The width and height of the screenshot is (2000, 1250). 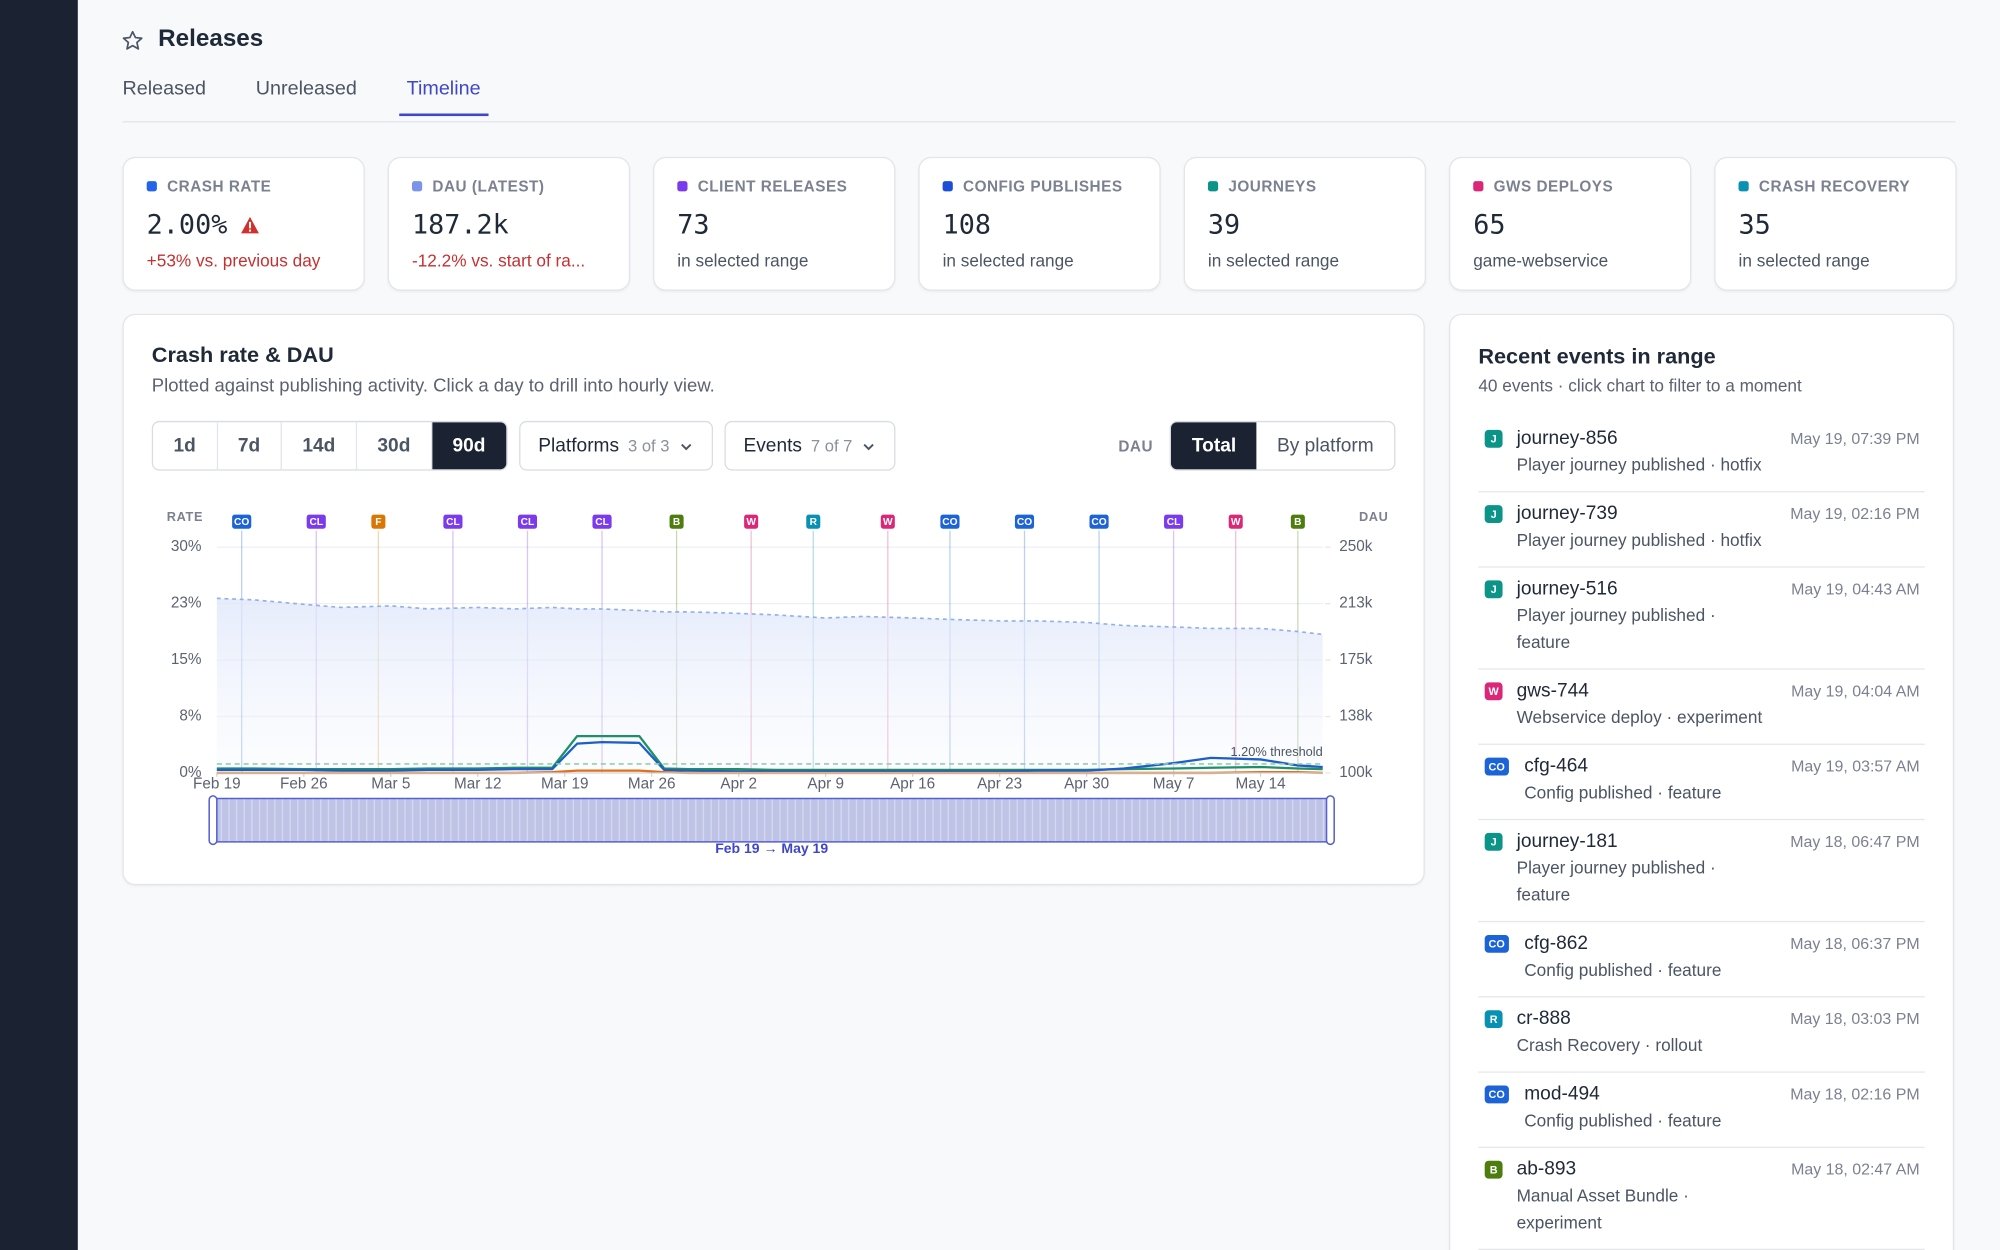 What do you see at coordinates (579, 445) in the screenshot?
I see `filter-label: Platforms` at bounding box center [579, 445].